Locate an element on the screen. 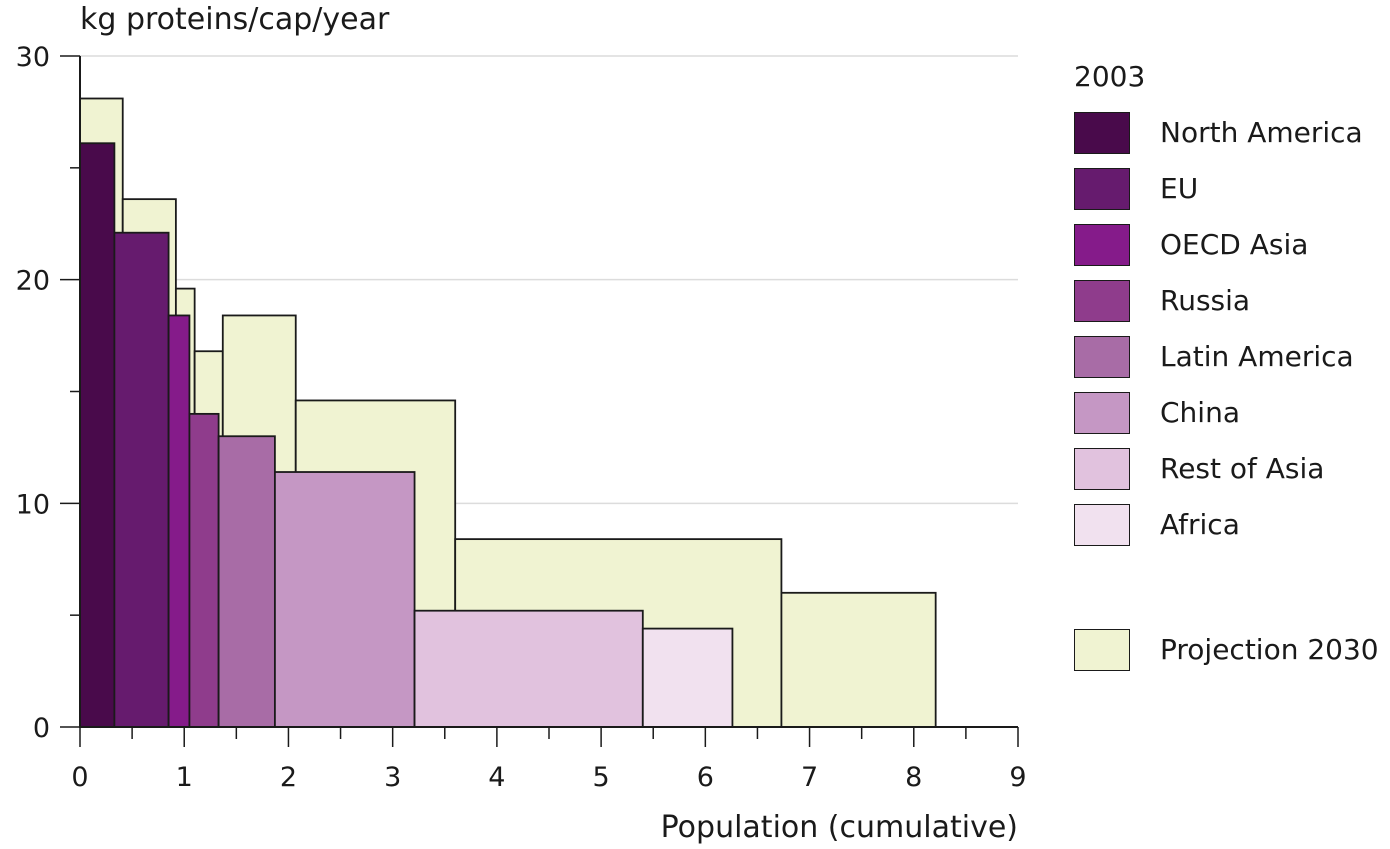 The image size is (1390, 849). y-tick-label: 10 is located at coordinates (33, 504).